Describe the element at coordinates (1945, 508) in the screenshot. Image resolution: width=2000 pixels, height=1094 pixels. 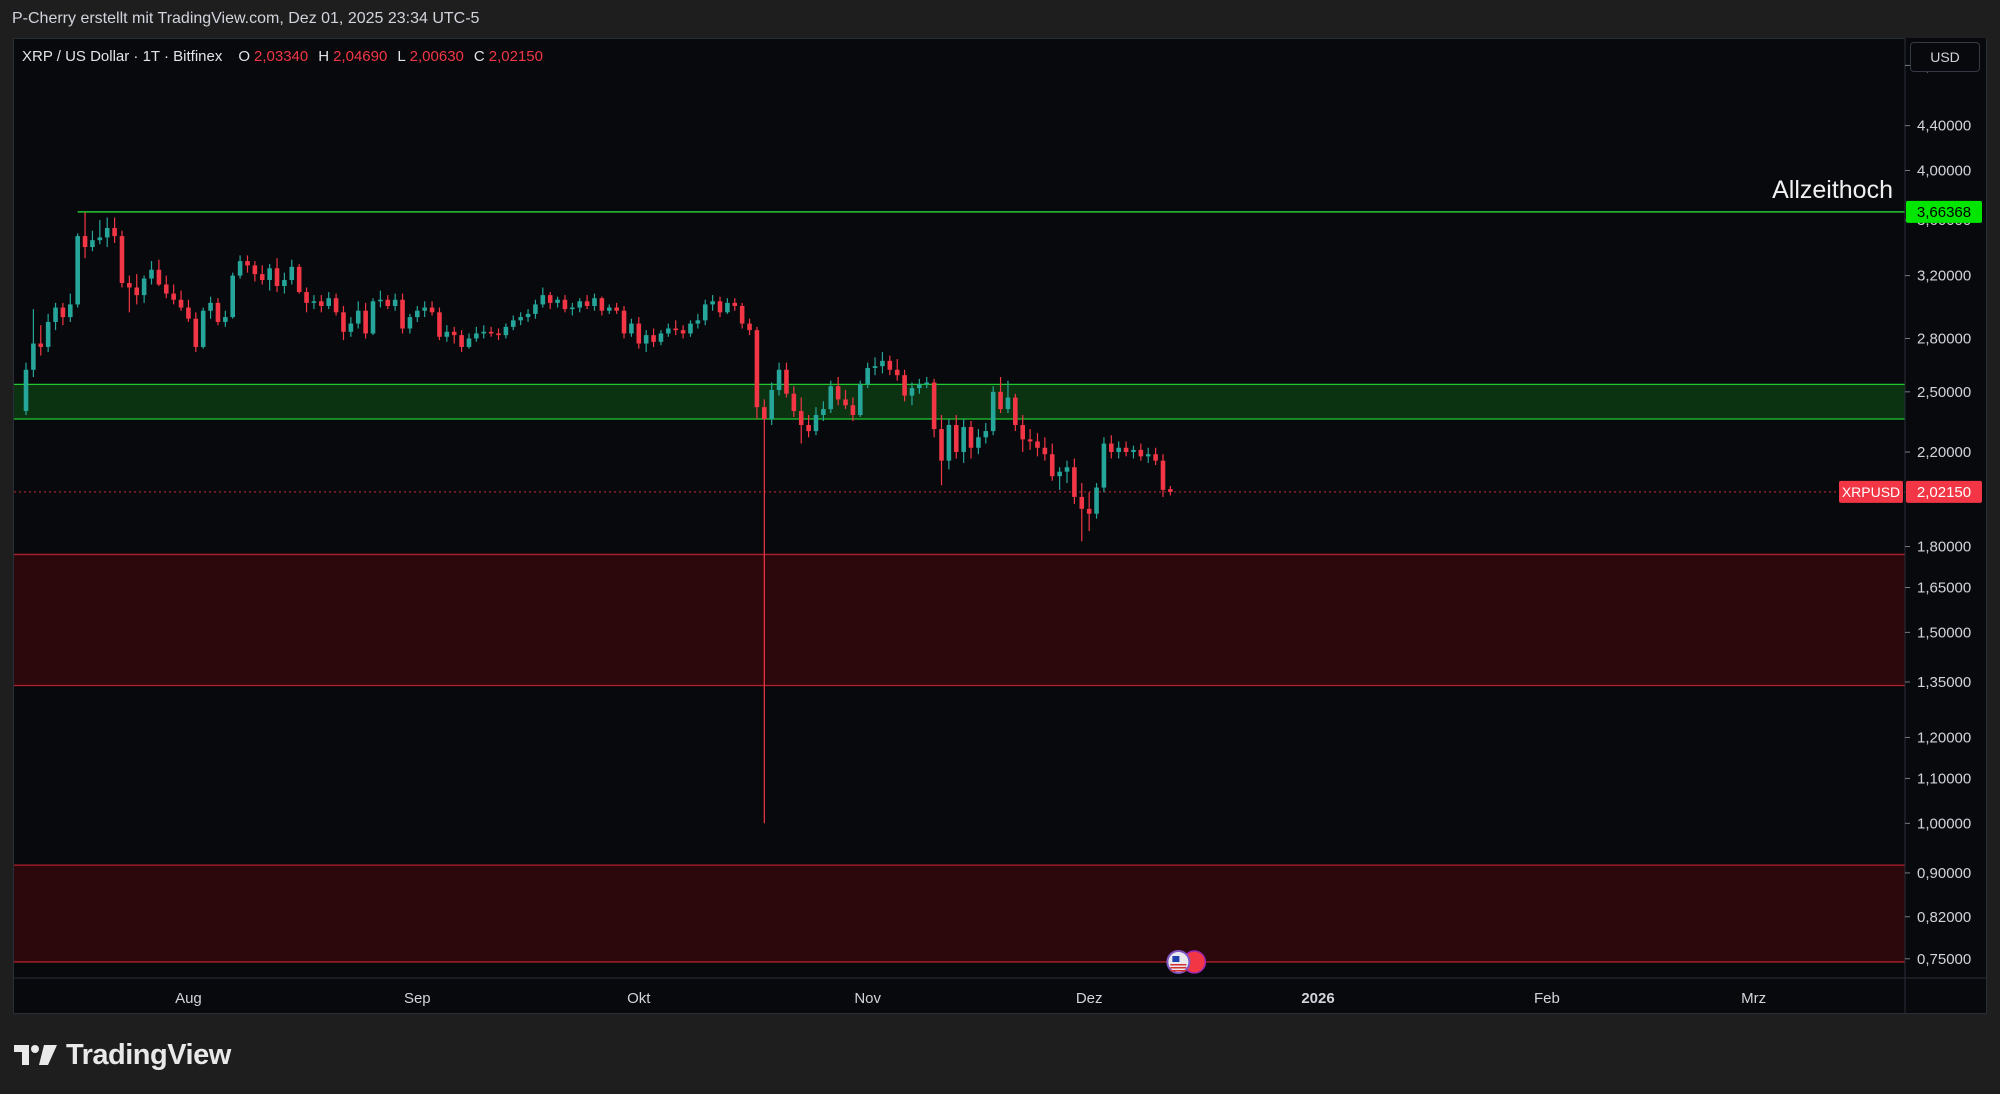
I see `price-axis-background` at that location.